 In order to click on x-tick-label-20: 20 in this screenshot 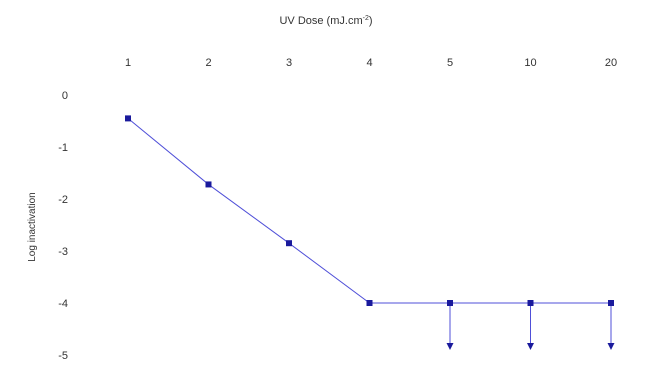, I will do `click(611, 63)`.